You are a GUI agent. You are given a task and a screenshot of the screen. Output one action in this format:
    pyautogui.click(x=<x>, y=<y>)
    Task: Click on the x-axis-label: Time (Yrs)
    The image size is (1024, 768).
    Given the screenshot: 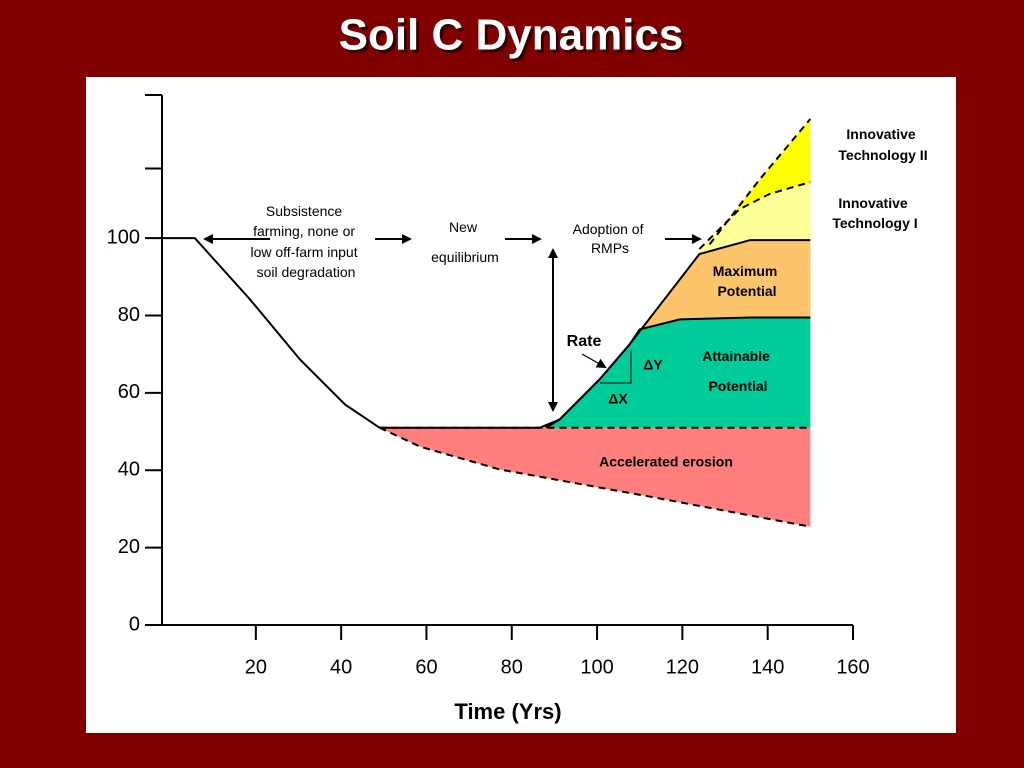 What is the action you would take?
    pyautogui.click(x=507, y=711)
    